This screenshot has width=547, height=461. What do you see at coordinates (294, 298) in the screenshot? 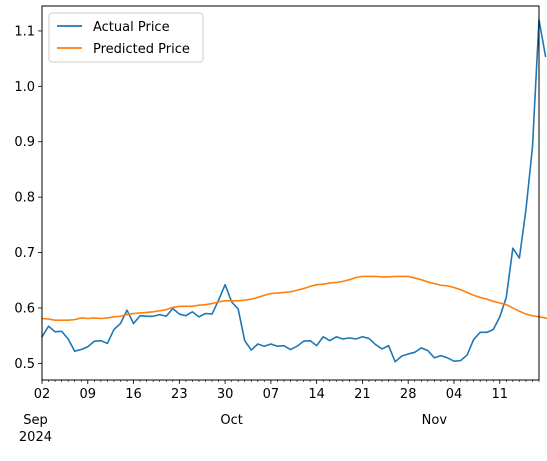
I see `series-line-predicted-price` at bounding box center [294, 298].